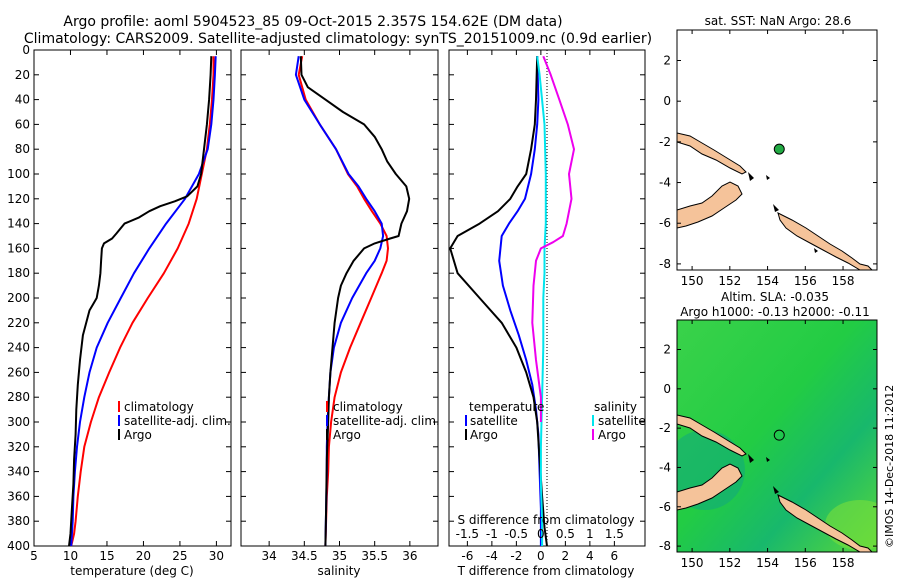 This screenshot has width=900, height=580. Describe the element at coordinates (546, 571) in the screenshot. I see `difference-xlabel: T difference from climatology` at that location.